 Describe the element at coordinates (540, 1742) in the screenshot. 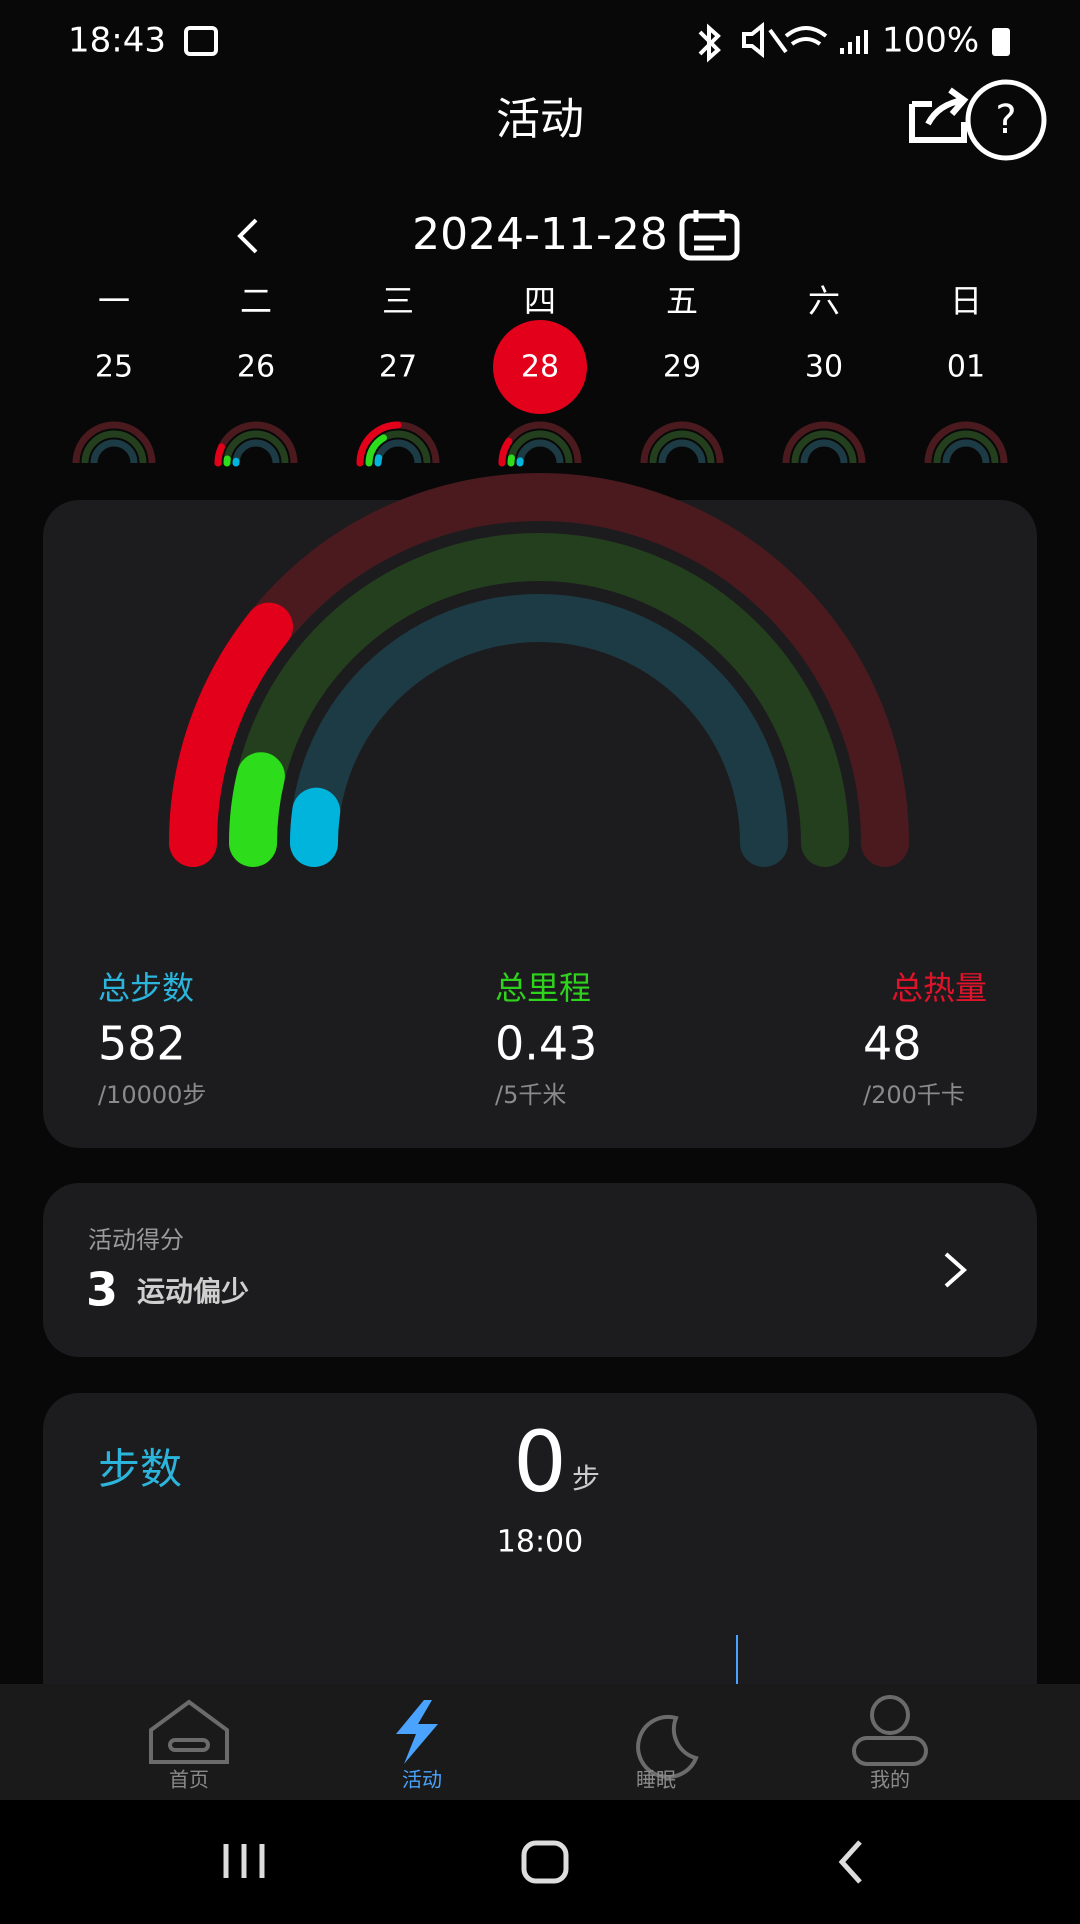

I see `bottom-nav` at that location.